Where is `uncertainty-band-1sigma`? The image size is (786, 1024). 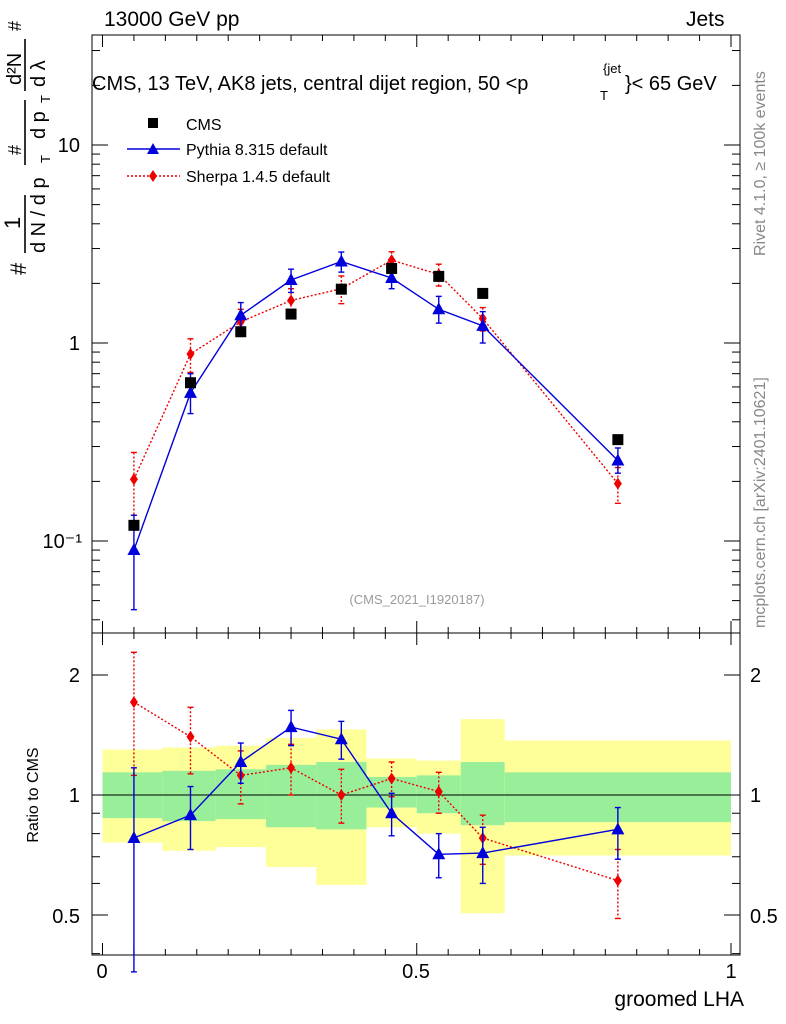
uncertainty-band-1sigma is located at coordinates (291, 796).